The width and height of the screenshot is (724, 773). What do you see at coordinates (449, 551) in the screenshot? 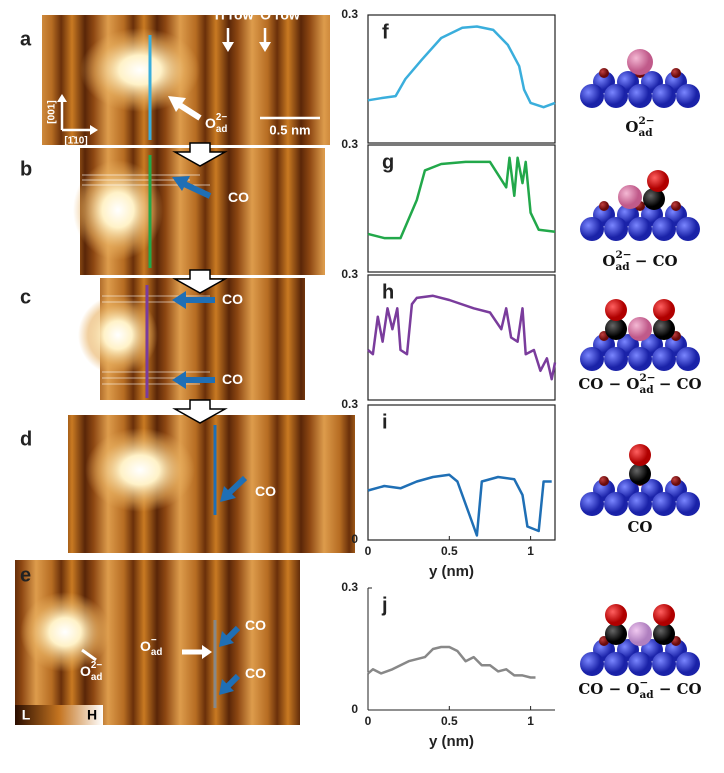
I see `x-tick-label: 0.5` at bounding box center [449, 551].